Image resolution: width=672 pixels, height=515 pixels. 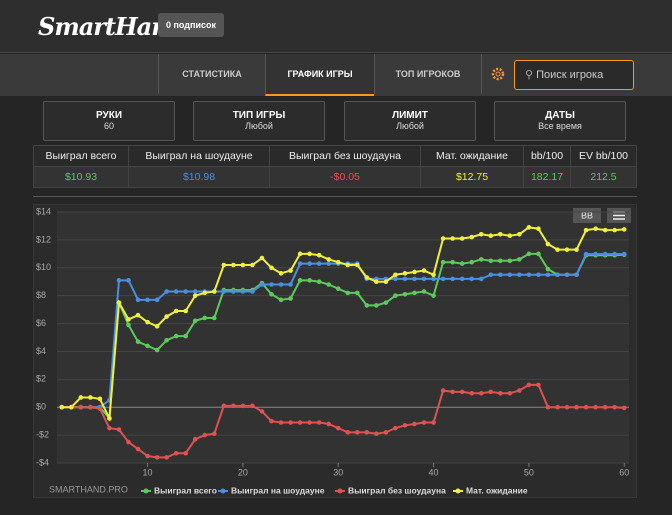 I want to click on filter: РУКИ 60, so click(x=109, y=121).